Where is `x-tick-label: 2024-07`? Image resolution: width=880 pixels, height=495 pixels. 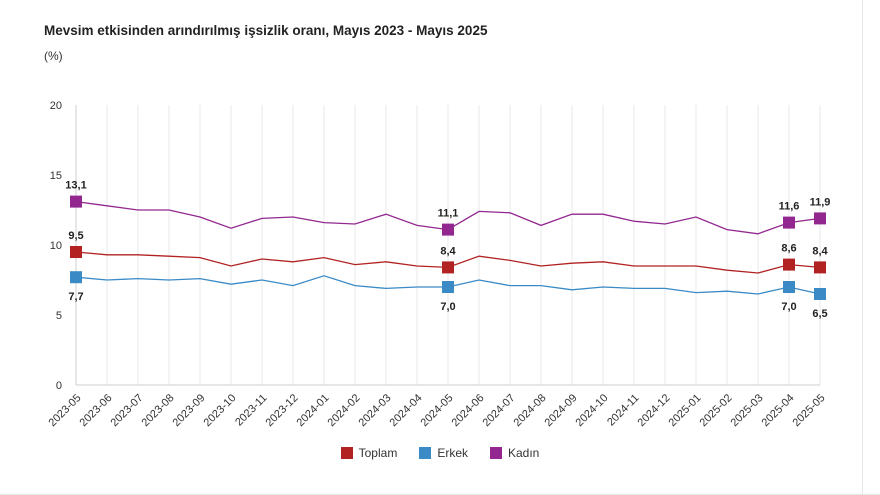 x-tick-label: 2024-07 is located at coordinates (499, 410).